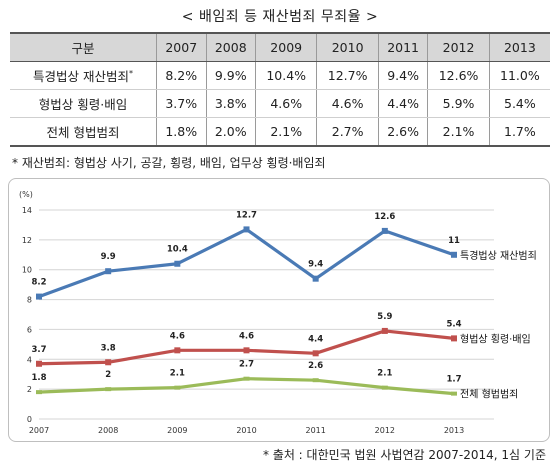 This screenshot has height=474, width=560. I want to click on data-label: 5.4, so click(453, 324).